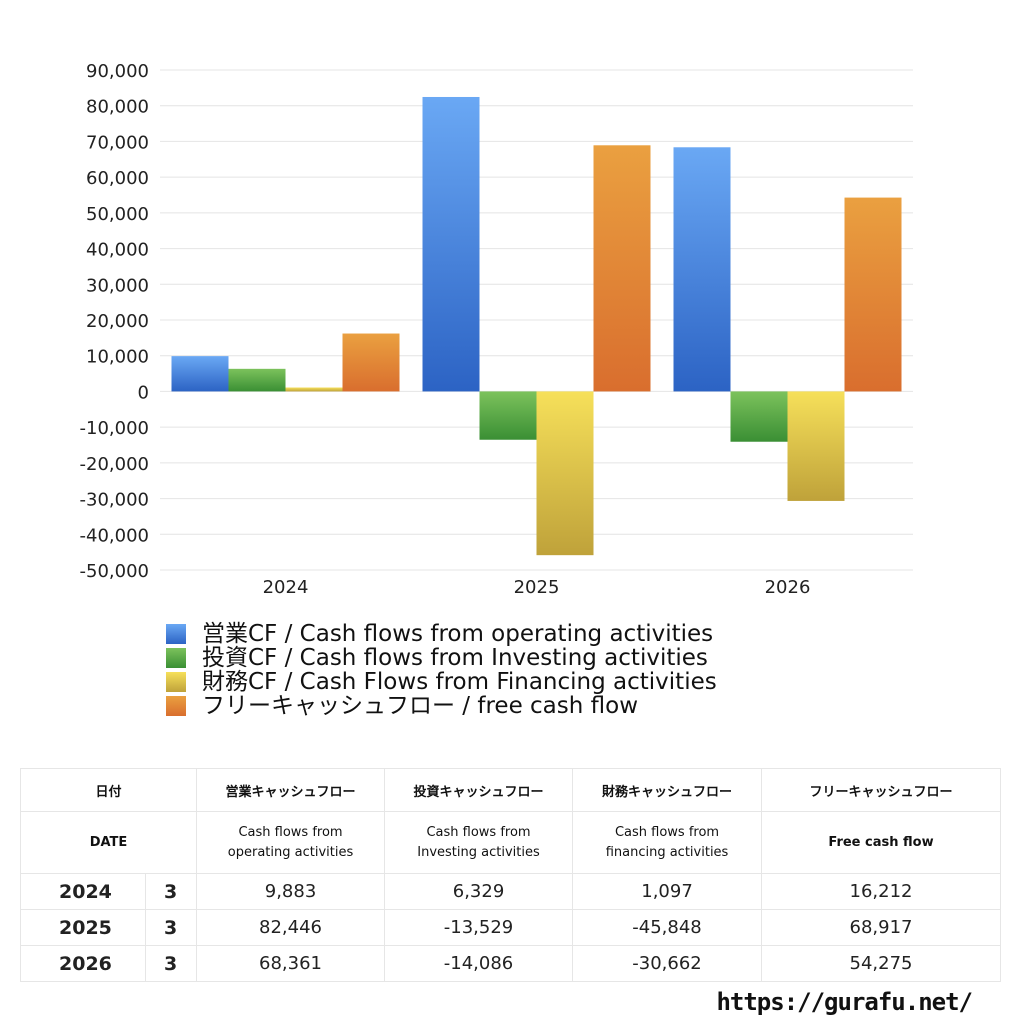 This screenshot has height=1024, width=1024. Describe the element at coordinates (117, 357) in the screenshot. I see `y-tick-label: 10,000` at that location.